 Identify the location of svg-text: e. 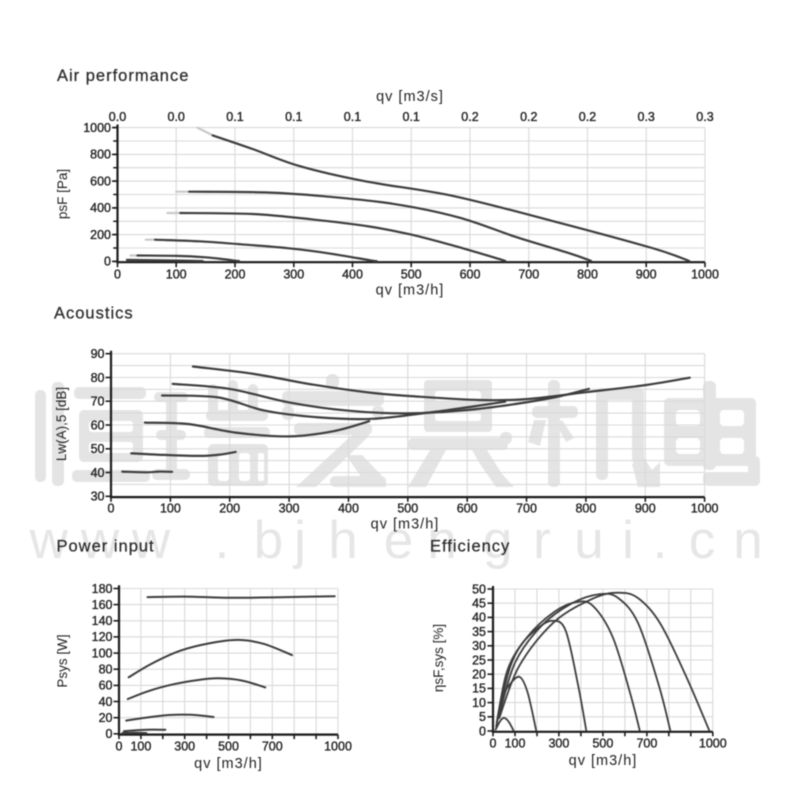
(398, 540).